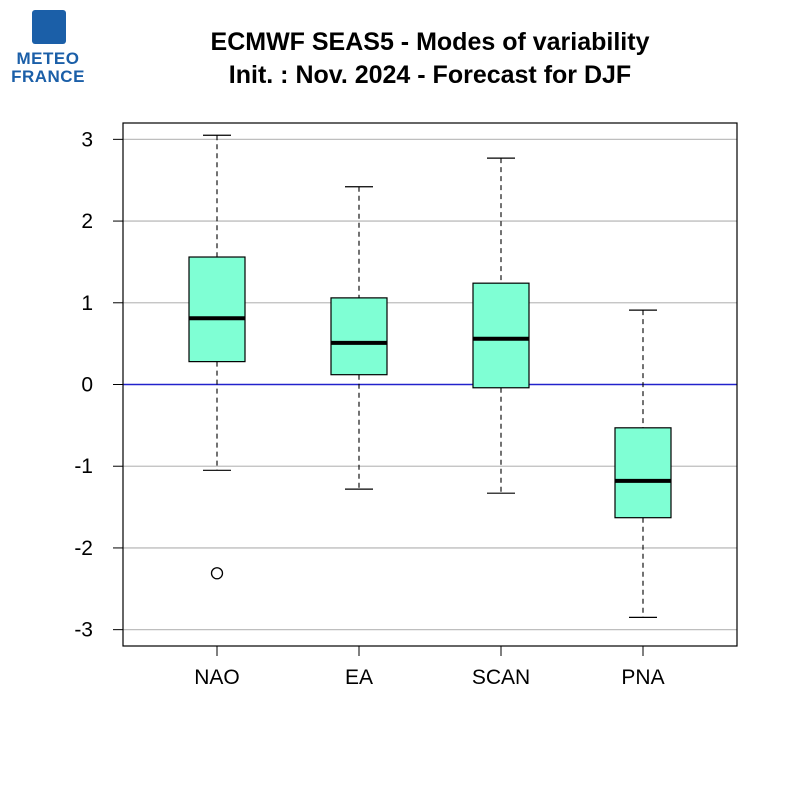 This screenshot has width=800, height=800. I want to click on x-tick-label: NAO, so click(217, 677).